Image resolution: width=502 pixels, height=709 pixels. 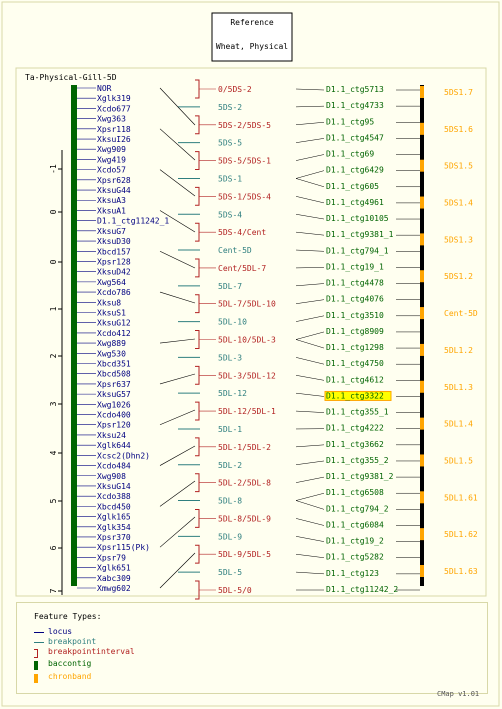 I want to click on legend-label: baccontig, so click(x=70, y=663).